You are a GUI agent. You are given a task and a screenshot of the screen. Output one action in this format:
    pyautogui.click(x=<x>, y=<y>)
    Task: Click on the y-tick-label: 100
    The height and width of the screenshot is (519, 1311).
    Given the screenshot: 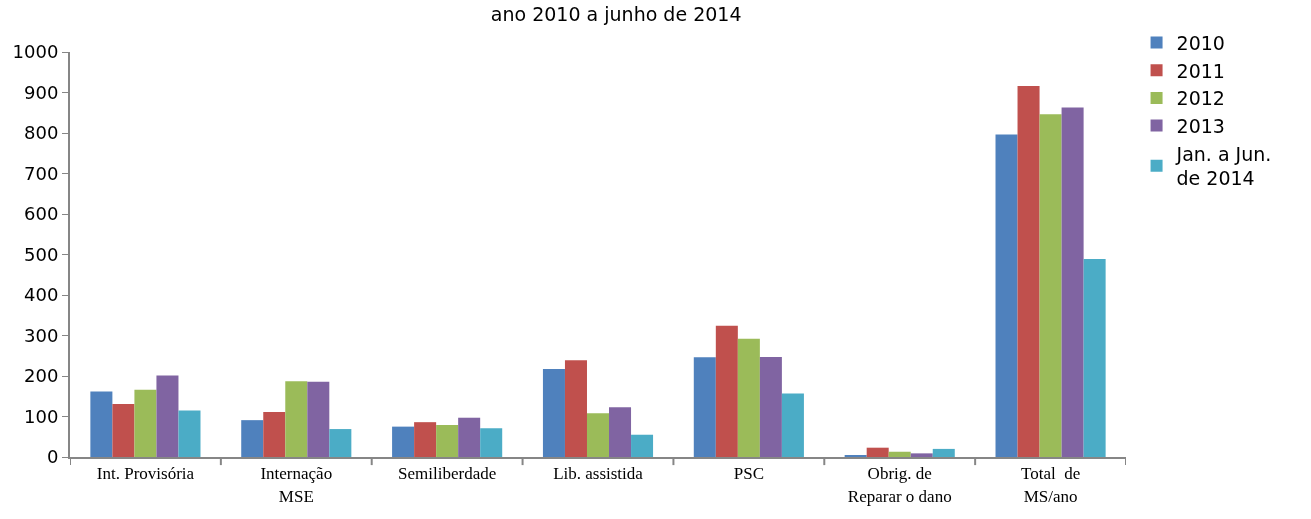 What is the action you would take?
    pyautogui.click(x=41, y=416)
    